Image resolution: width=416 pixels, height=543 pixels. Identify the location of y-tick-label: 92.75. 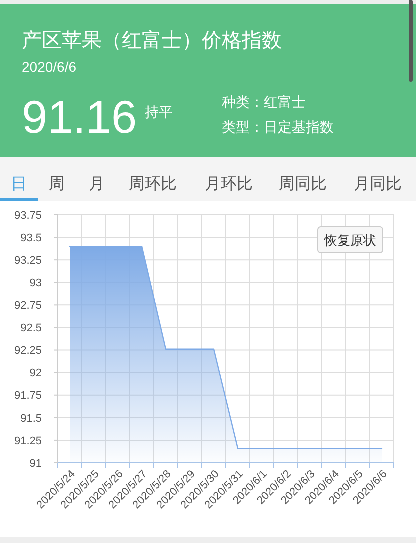
(28, 306).